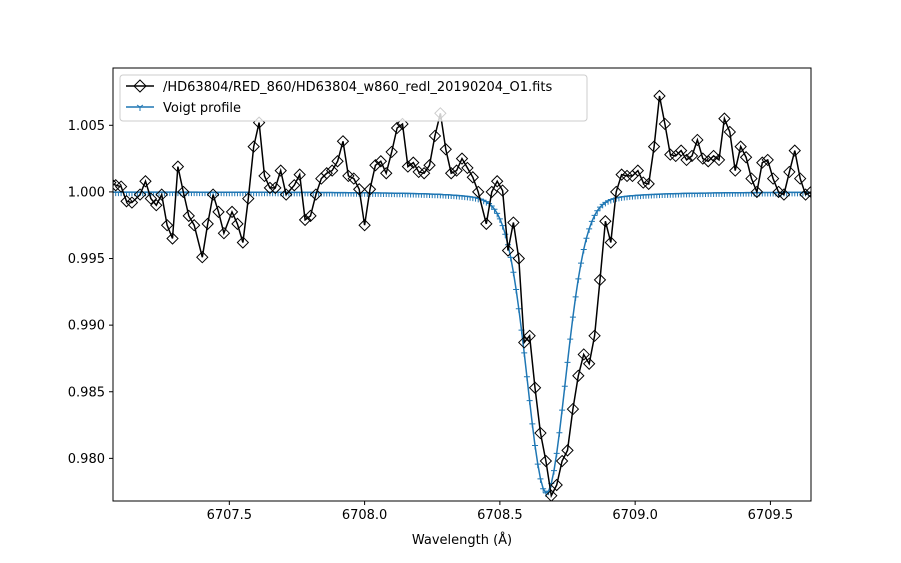 The height and width of the screenshot is (563, 901). Describe the element at coordinates (90, 293) in the screenshot. I see `y-axis-ticks: 0.980 0.985 0.990 0.995 1.000 1.005` at that location.